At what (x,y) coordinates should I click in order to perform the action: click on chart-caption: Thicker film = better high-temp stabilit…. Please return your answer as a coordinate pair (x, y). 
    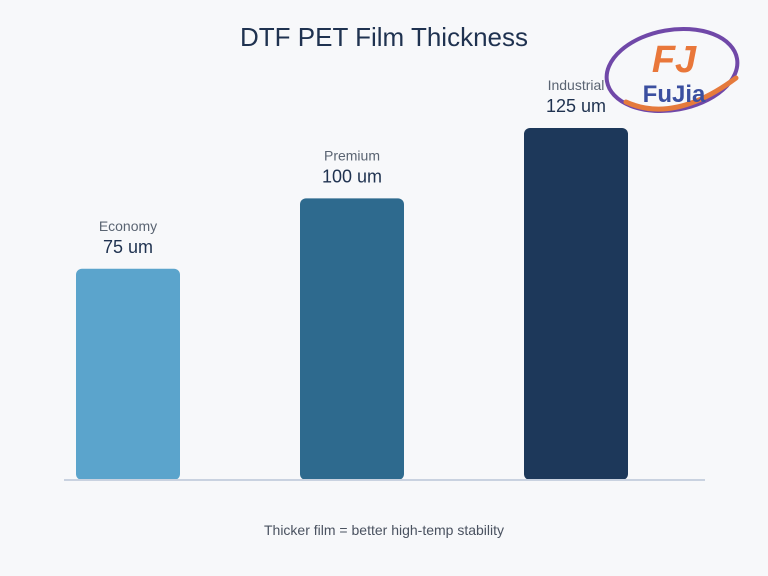
    Looking at the image, I should click on (384, 530).